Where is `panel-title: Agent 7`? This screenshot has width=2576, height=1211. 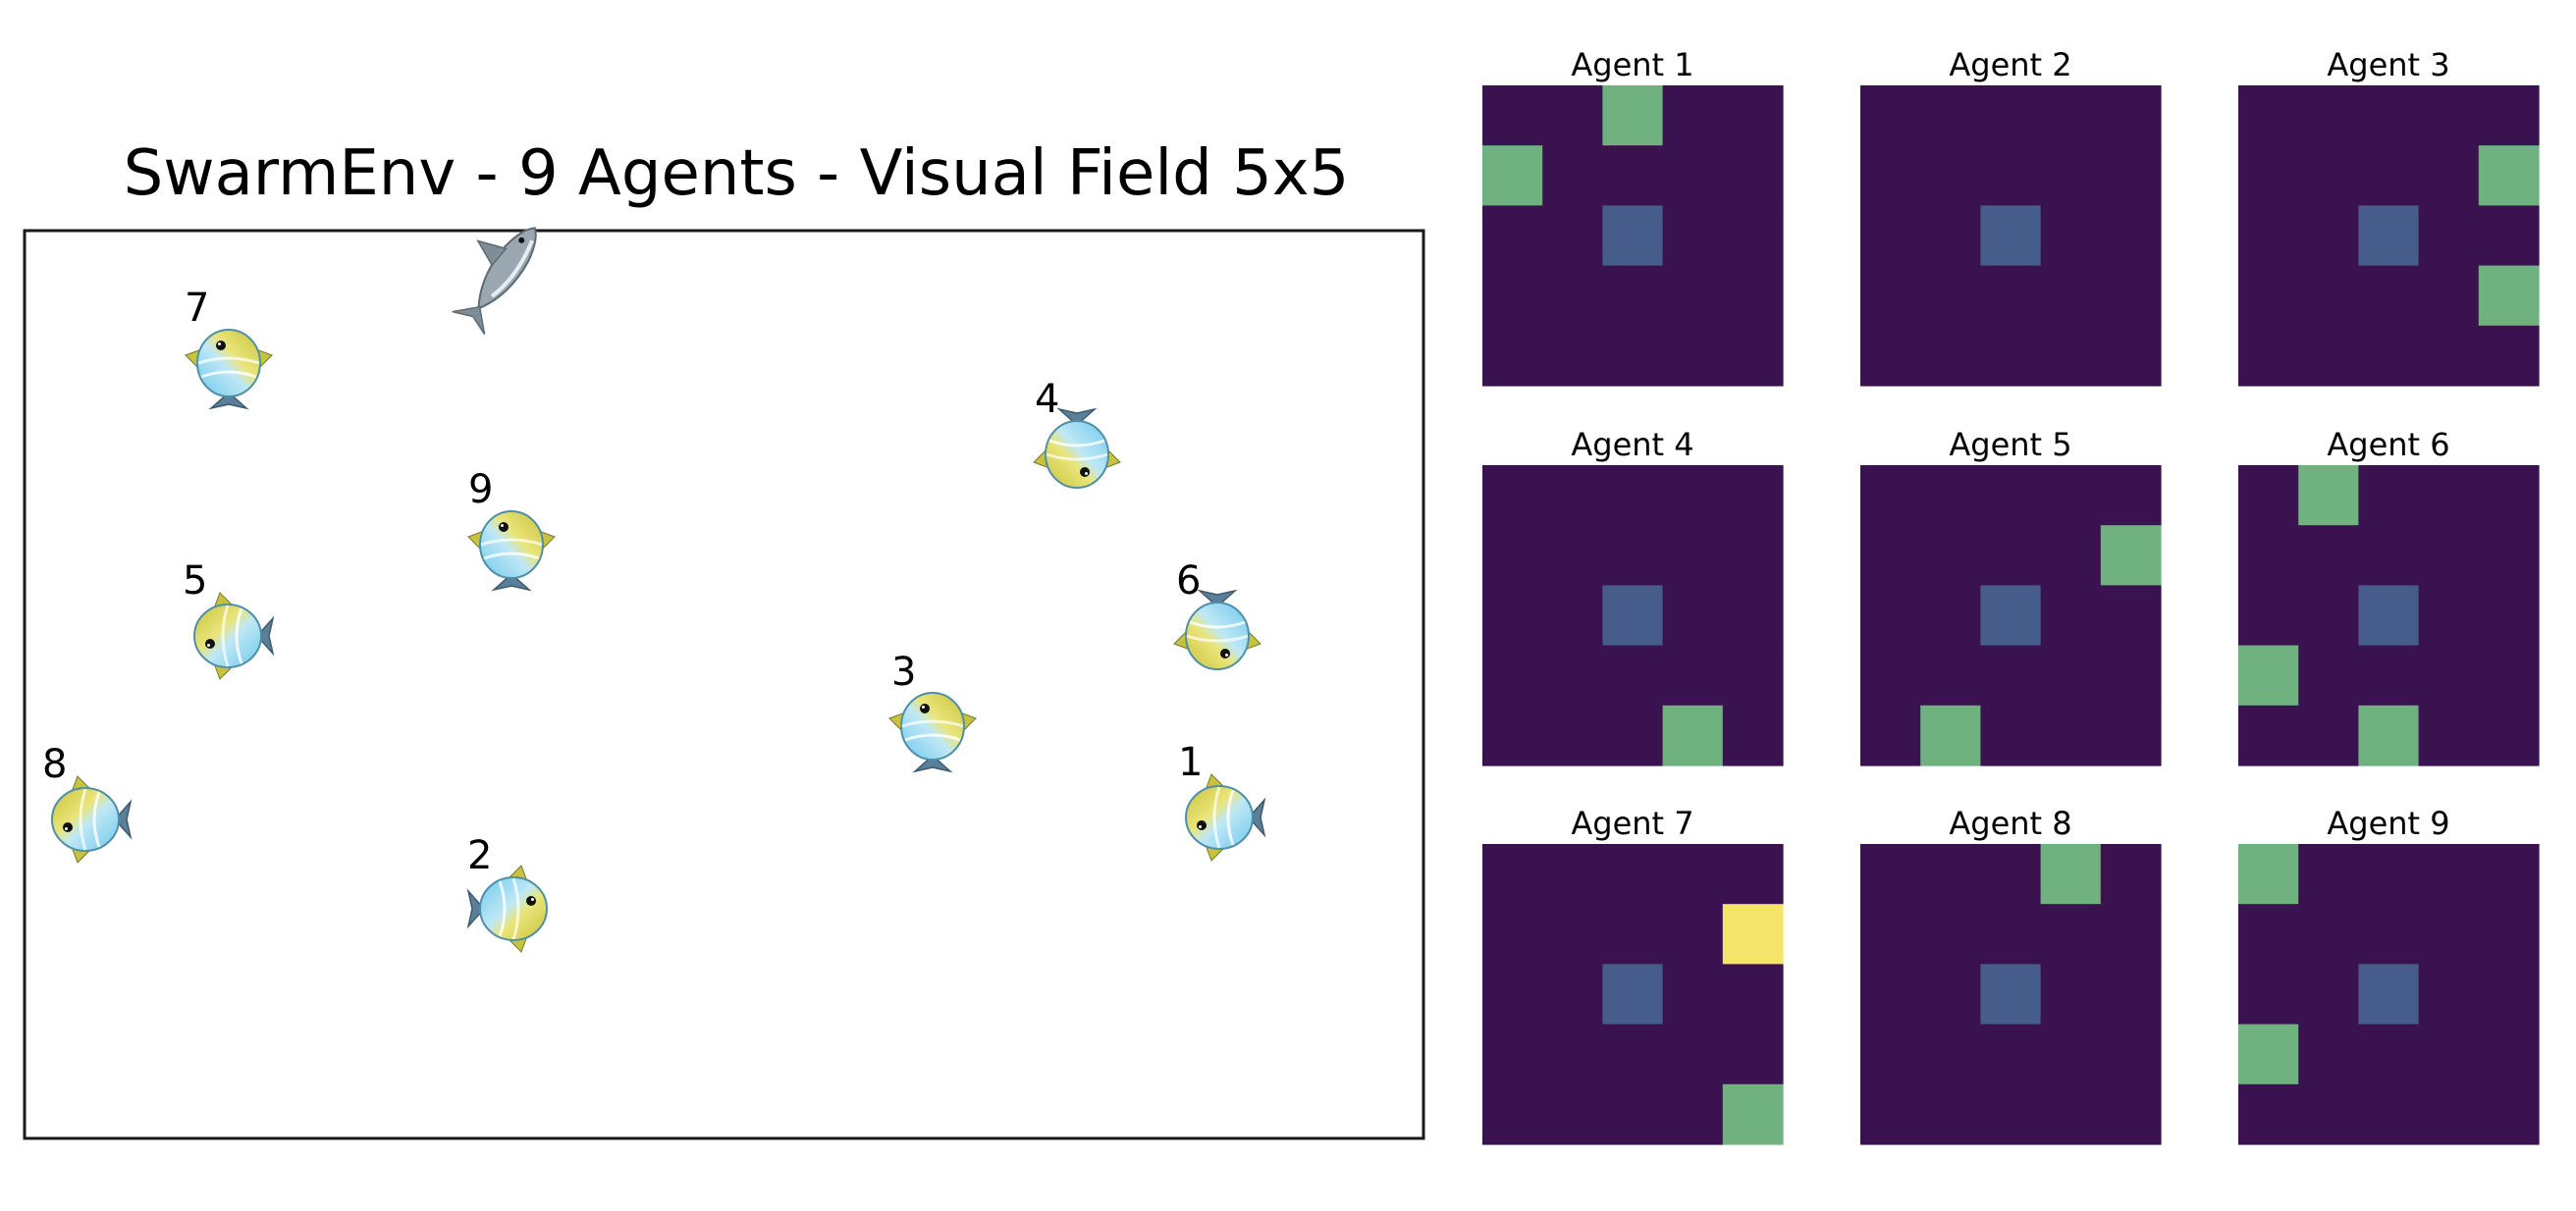 panel-title: Agent 7 is located at coordinates (1632, 823).